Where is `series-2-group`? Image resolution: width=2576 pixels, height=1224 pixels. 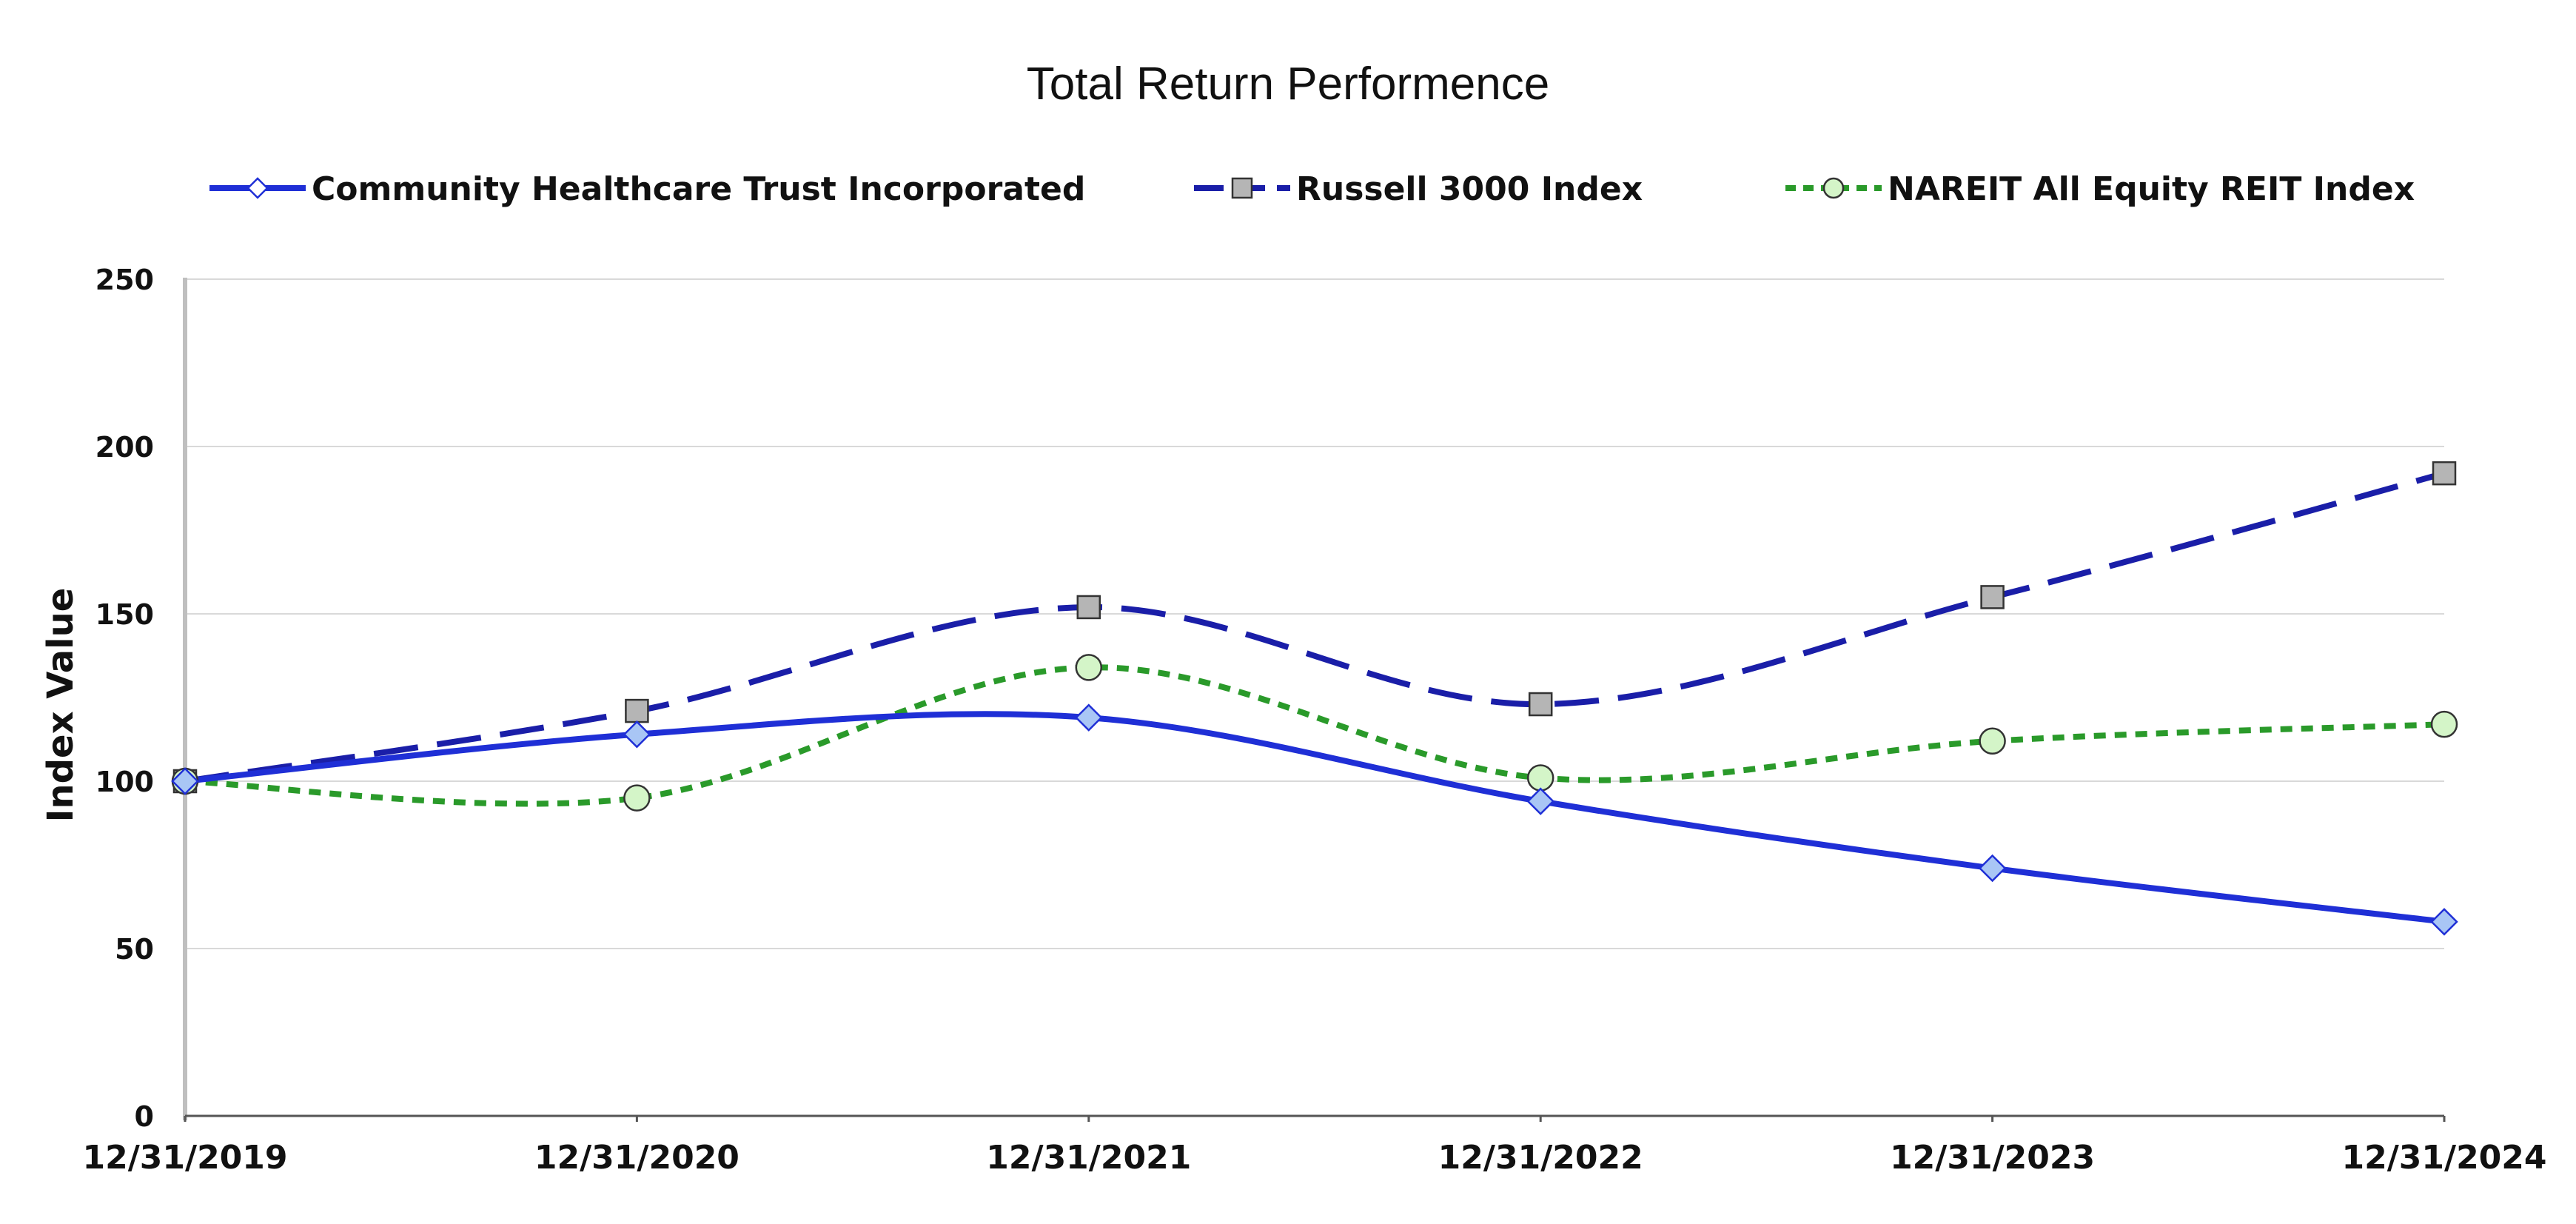
series-2-group is located at coordinates (1314, 735).